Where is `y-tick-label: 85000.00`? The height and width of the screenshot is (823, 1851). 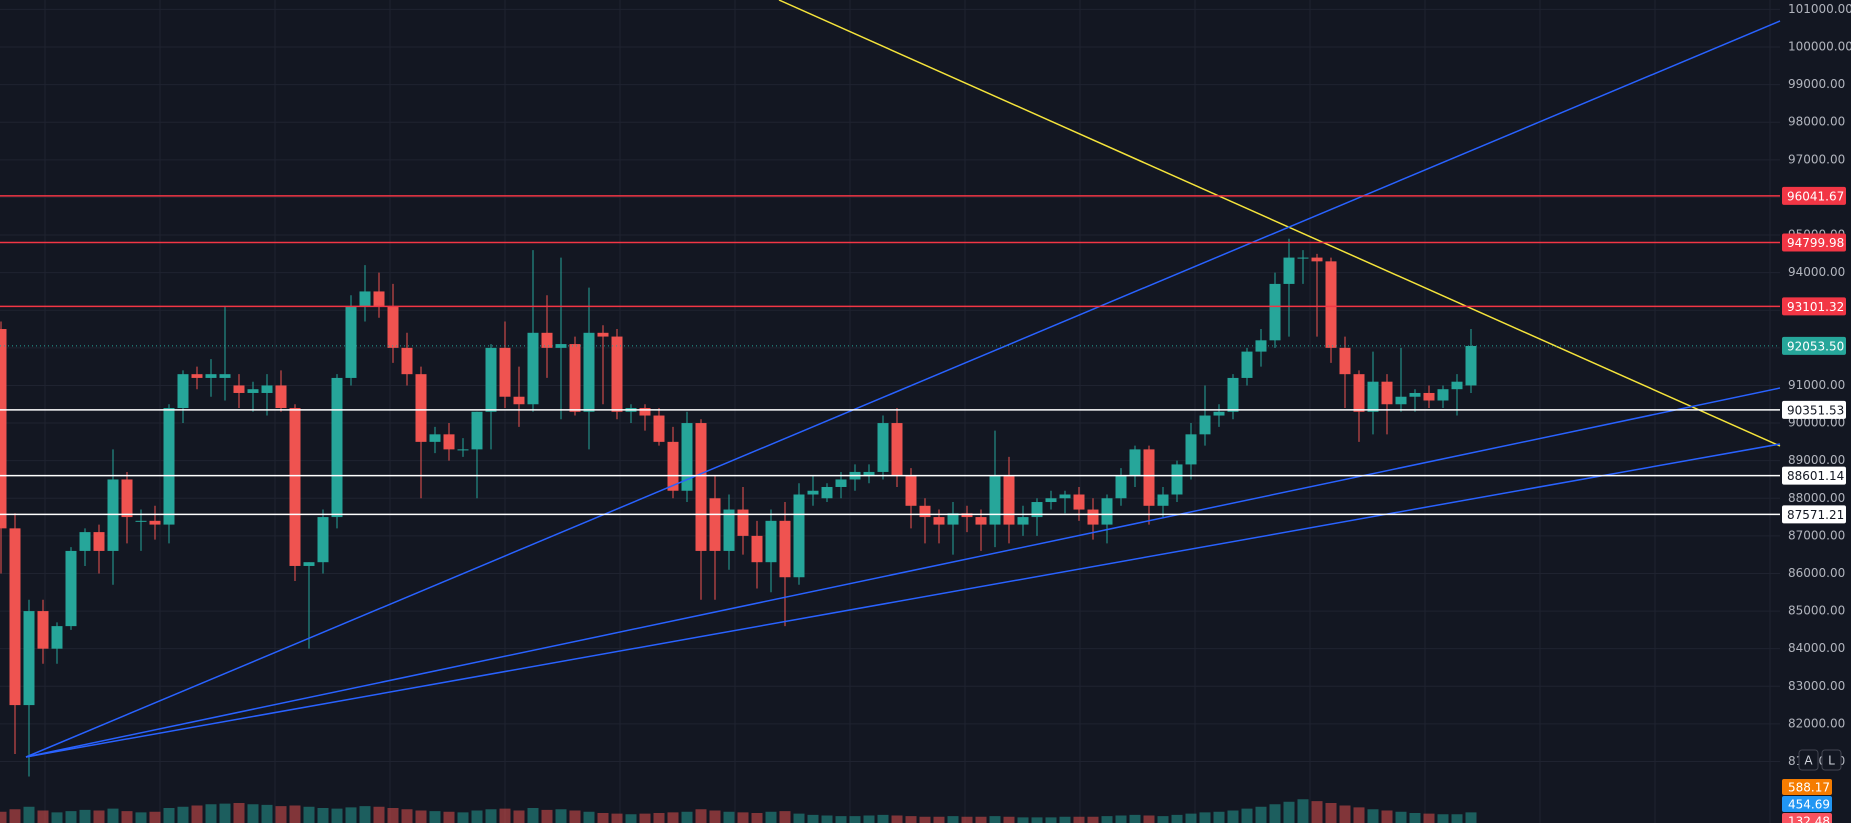
y-tick-label: 85000.00 is located at coordinates (1816, 611).